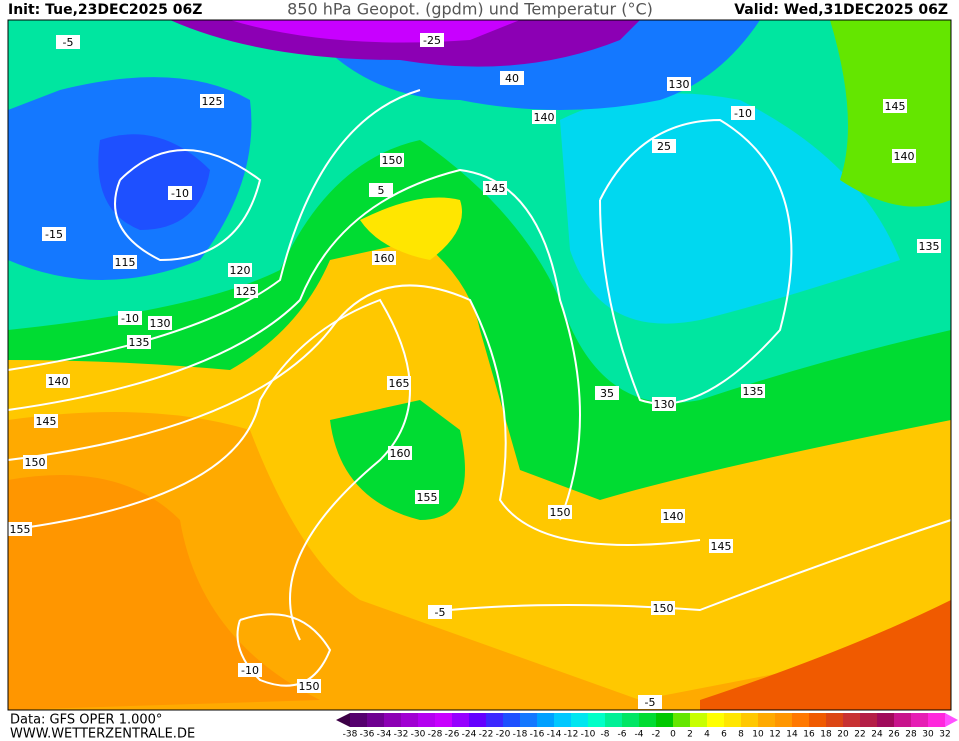 This screenshot has width=959, height=741. I want to click on colorbar-label: 8, so click(741, 735).